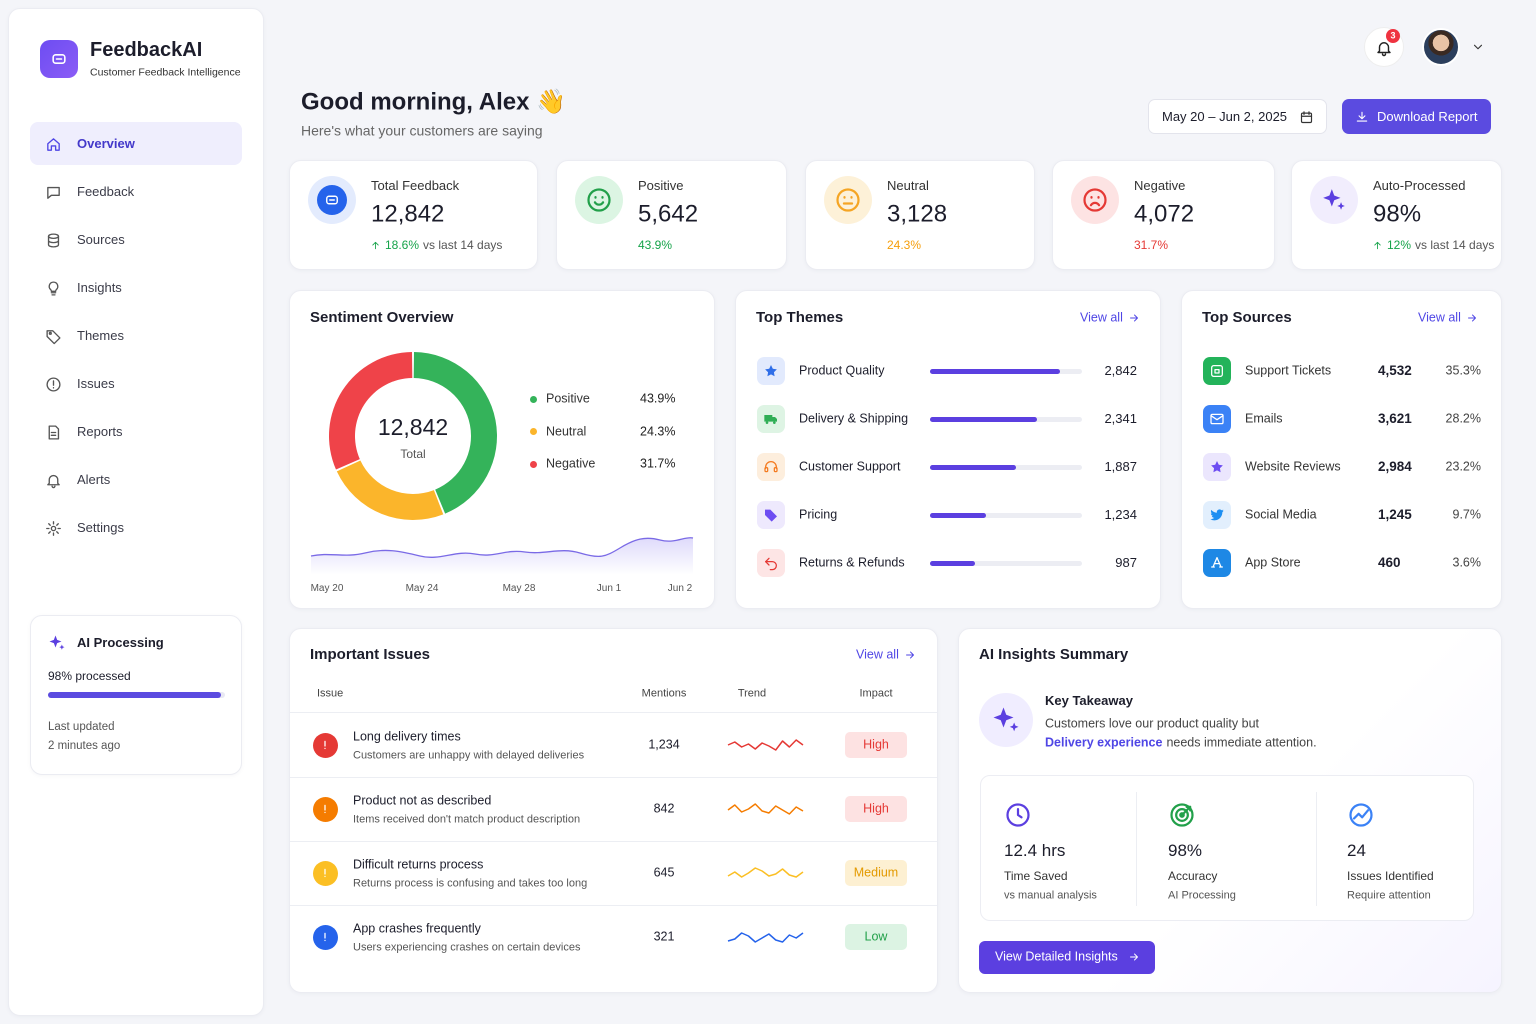 The width and height of the screenshot is (1536, 1024). Describe the element at coordinates (370, 654) in the screenshot. I see `card-title: Important Issues` at that location.